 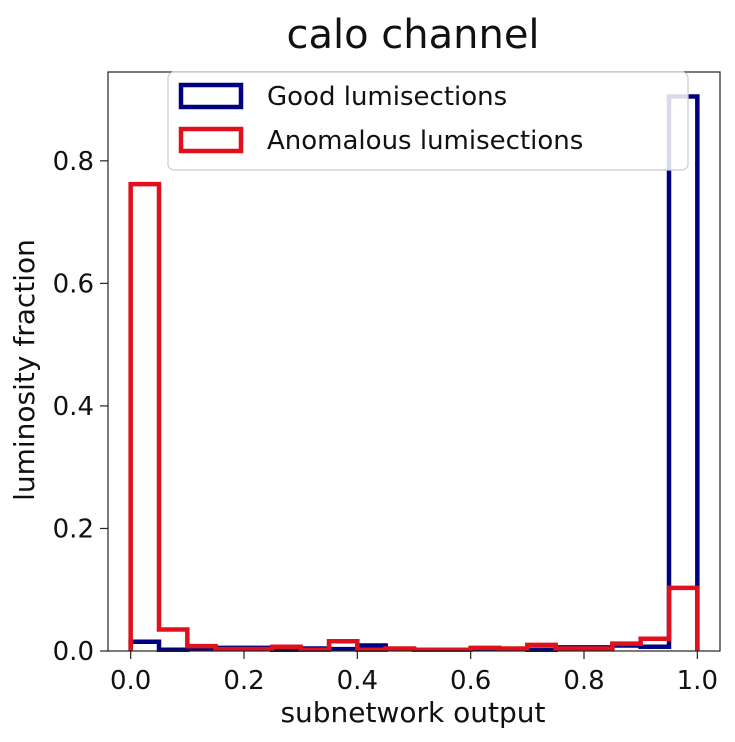 I want to click on x-tick-label: 1.0, so click(x=697, y=681).